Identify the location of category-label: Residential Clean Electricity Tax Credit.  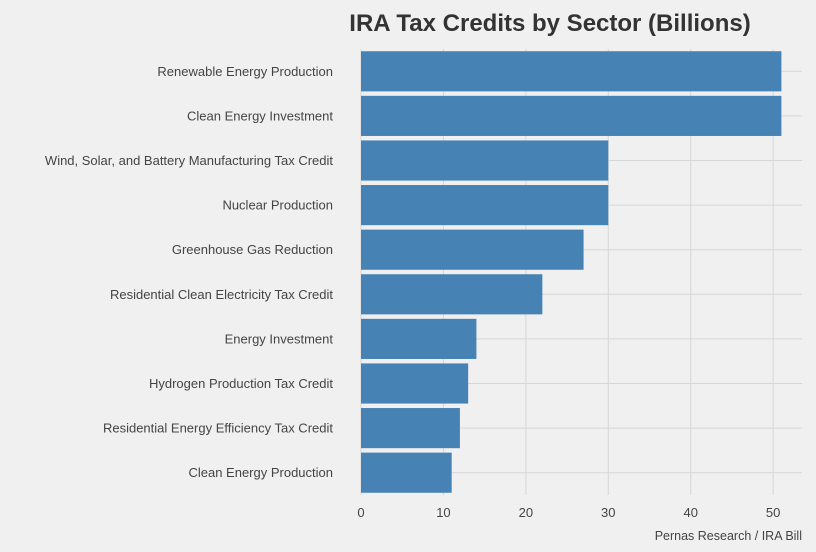
(221, 294).